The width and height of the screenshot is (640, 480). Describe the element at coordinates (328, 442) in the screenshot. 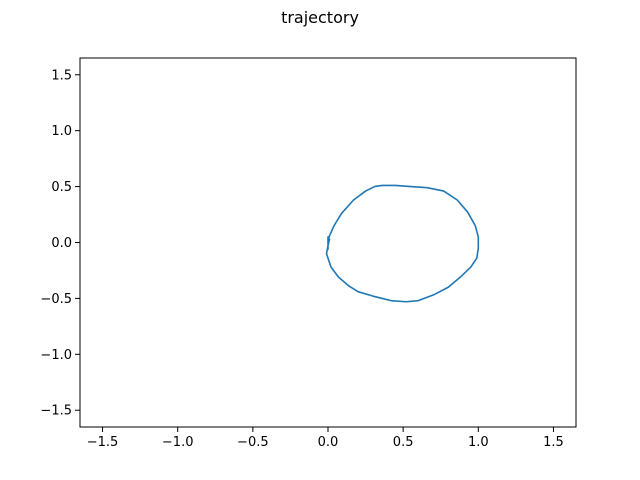

I see `x-tick-label: 0.0` at that location.